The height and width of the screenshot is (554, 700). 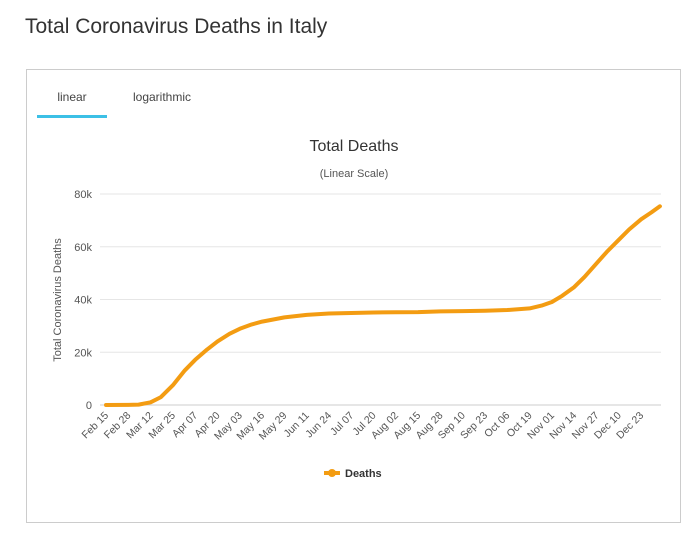 I want to click on x-tick-label: Jul 07, so click(x=342, y=424).